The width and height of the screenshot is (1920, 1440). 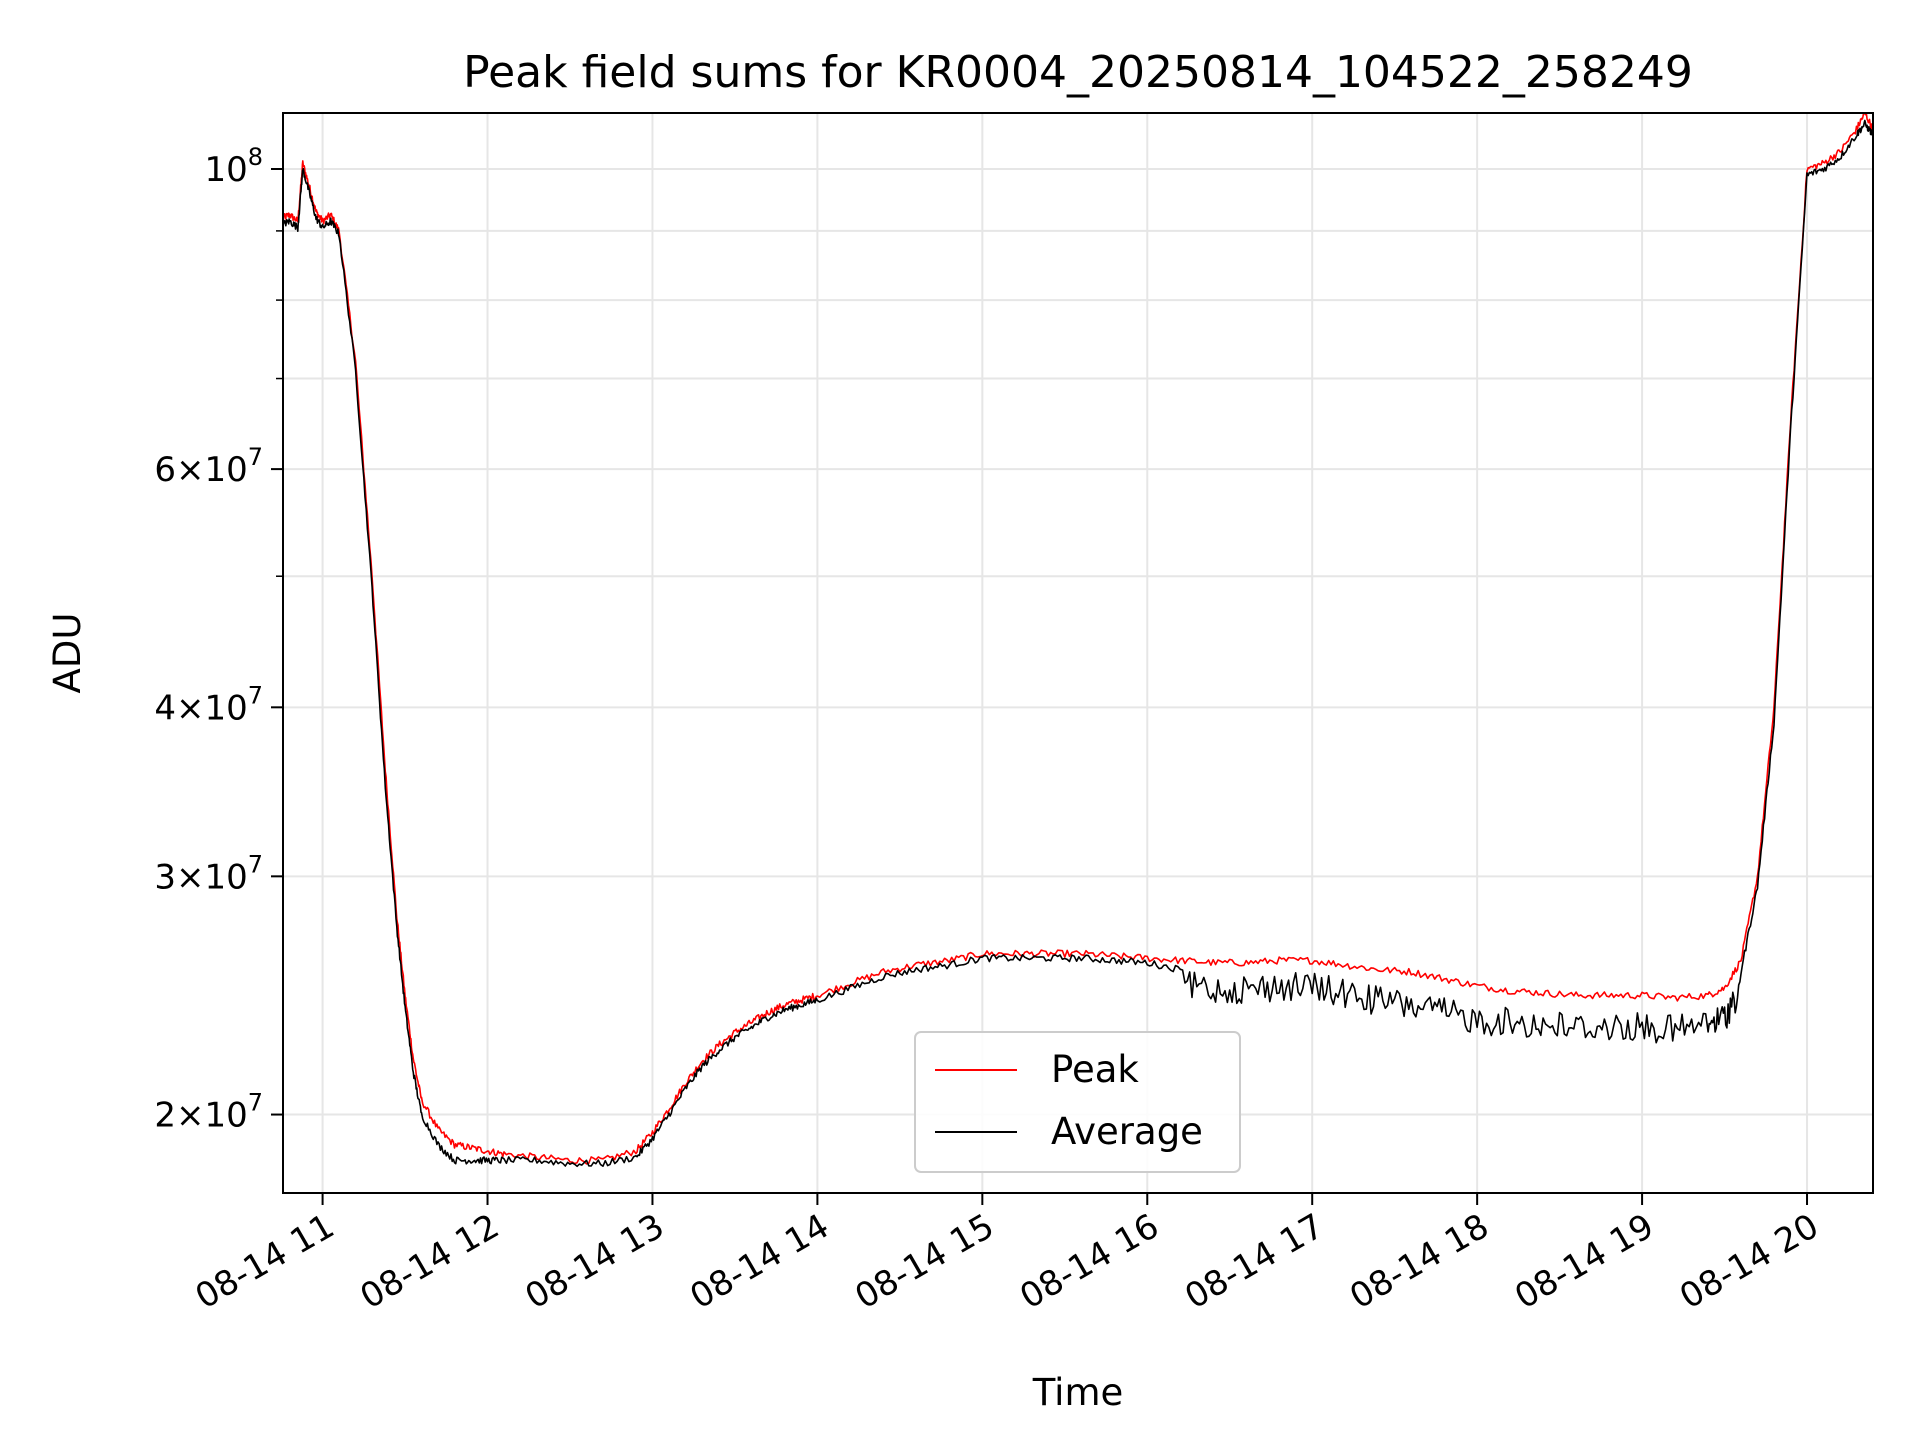 I want to click on legend-label-peak: Peak, so click(x=1095, y=1069).